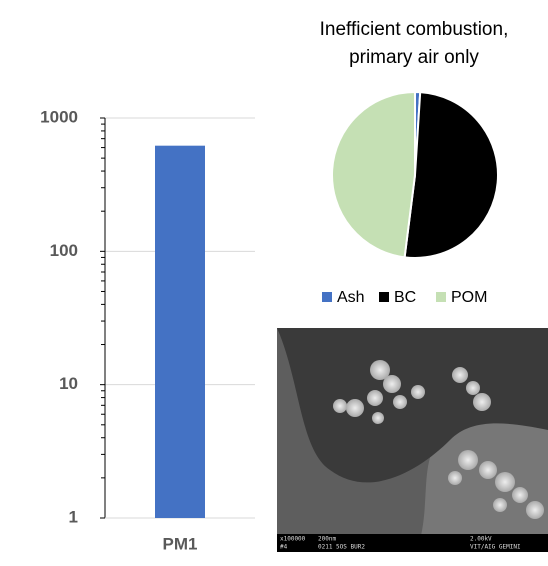  I want to click on sem-caption: 0211 5OS BUR2, so click(341, 547).